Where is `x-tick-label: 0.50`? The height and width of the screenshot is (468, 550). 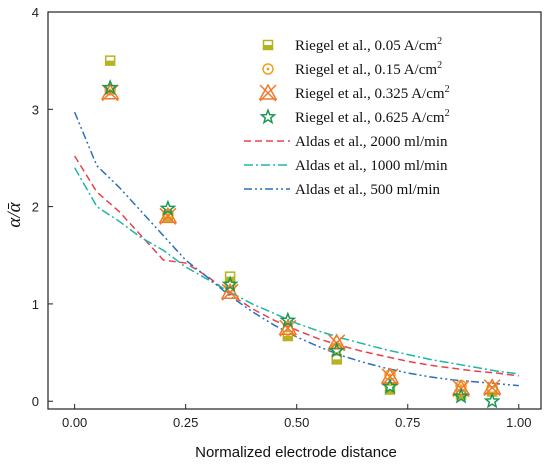 x-tick-label: 0.50 is located at coordinates (296, 422).